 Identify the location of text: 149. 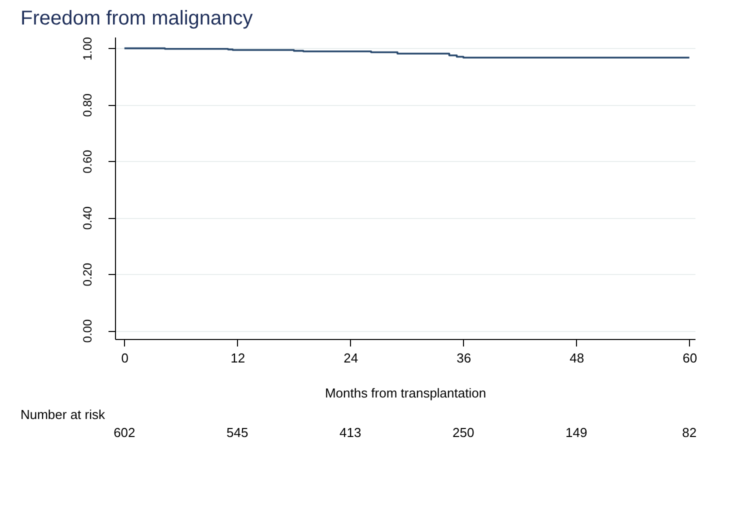
(577, 432).